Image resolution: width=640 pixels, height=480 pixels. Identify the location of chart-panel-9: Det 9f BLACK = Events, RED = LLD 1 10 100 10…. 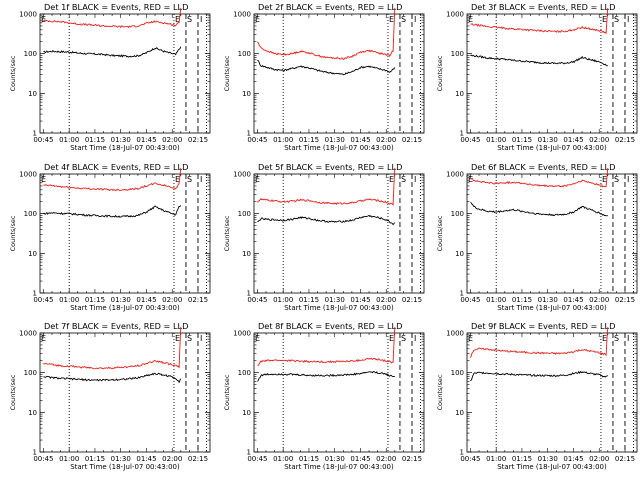
(537, 396).